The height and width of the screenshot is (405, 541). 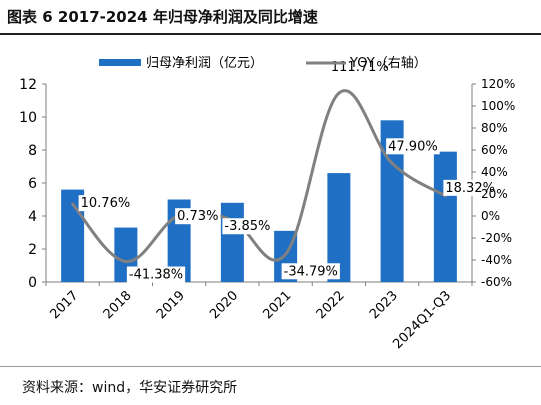 What do you see at coordinates (498, 106) in the screenshot?
I see `right-tick-label: 100%` at bounding box center [498, 106].